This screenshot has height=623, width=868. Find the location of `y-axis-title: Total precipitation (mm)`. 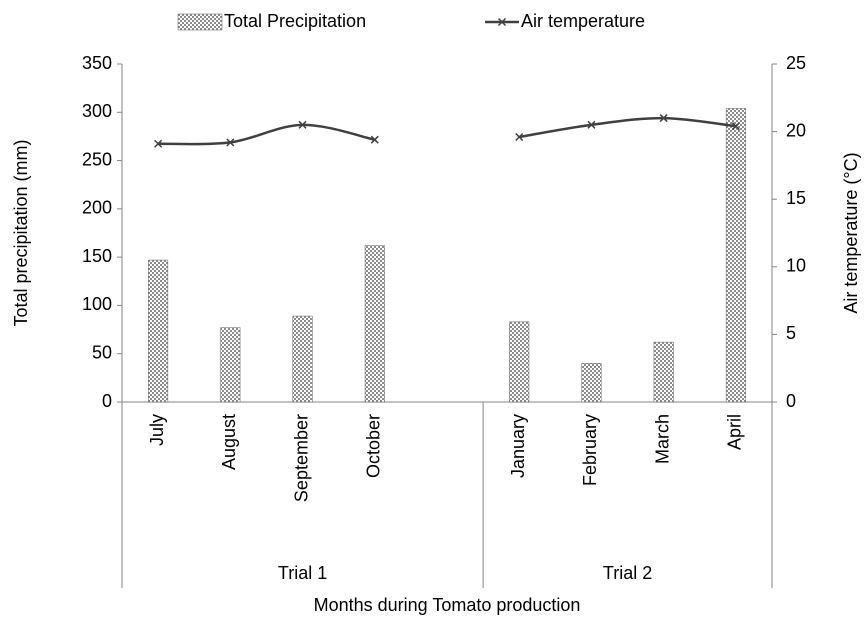

y-axis-title: Total precipitation (mm) is located at coordinates (21, 232).